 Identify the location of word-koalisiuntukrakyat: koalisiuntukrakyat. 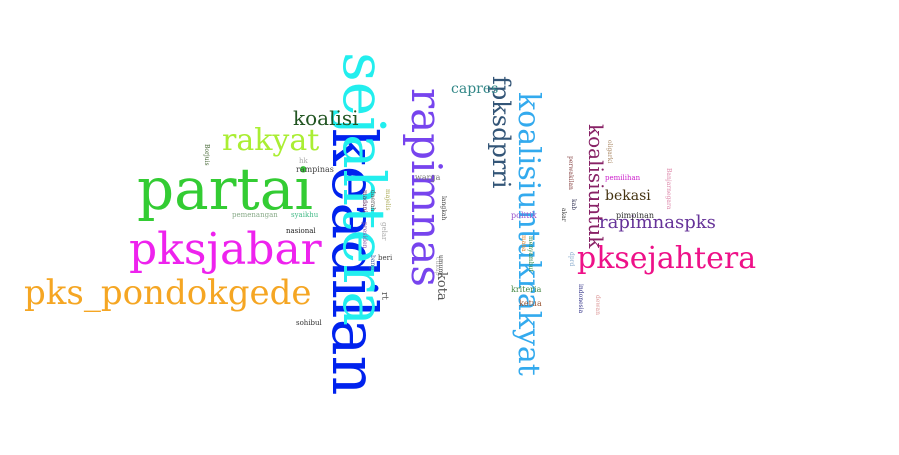
(528, 234).